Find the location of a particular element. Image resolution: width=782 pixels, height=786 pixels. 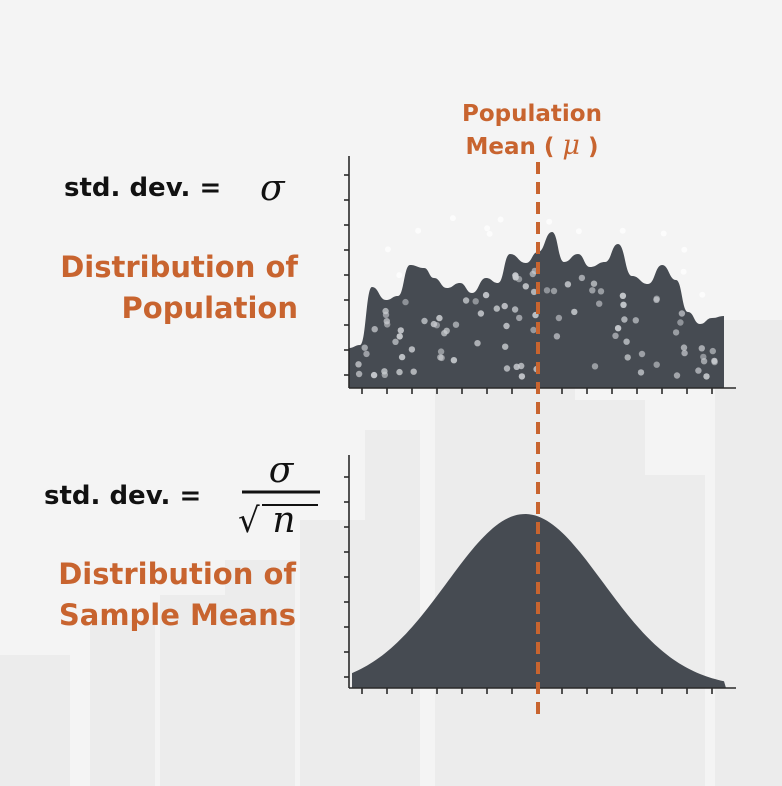

mean-label-line1: Population is located at coordinates (532, 114).